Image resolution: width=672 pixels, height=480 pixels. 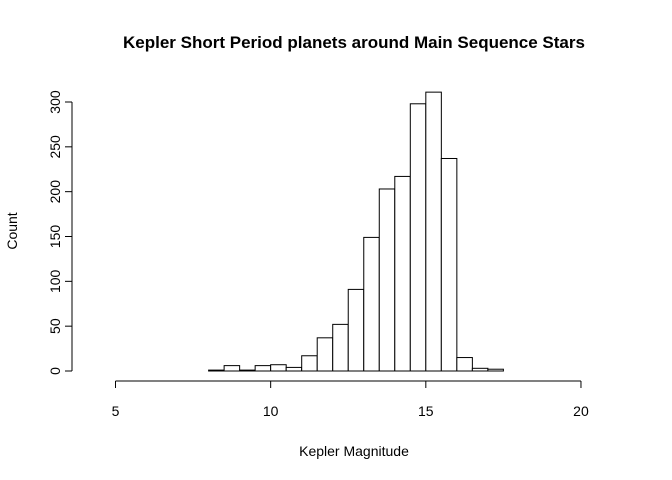 What do you see at coordinates (350, 399) in the screenshot?
I see `x-axis: 5 10 15 20` at bounding box center [350, 399].